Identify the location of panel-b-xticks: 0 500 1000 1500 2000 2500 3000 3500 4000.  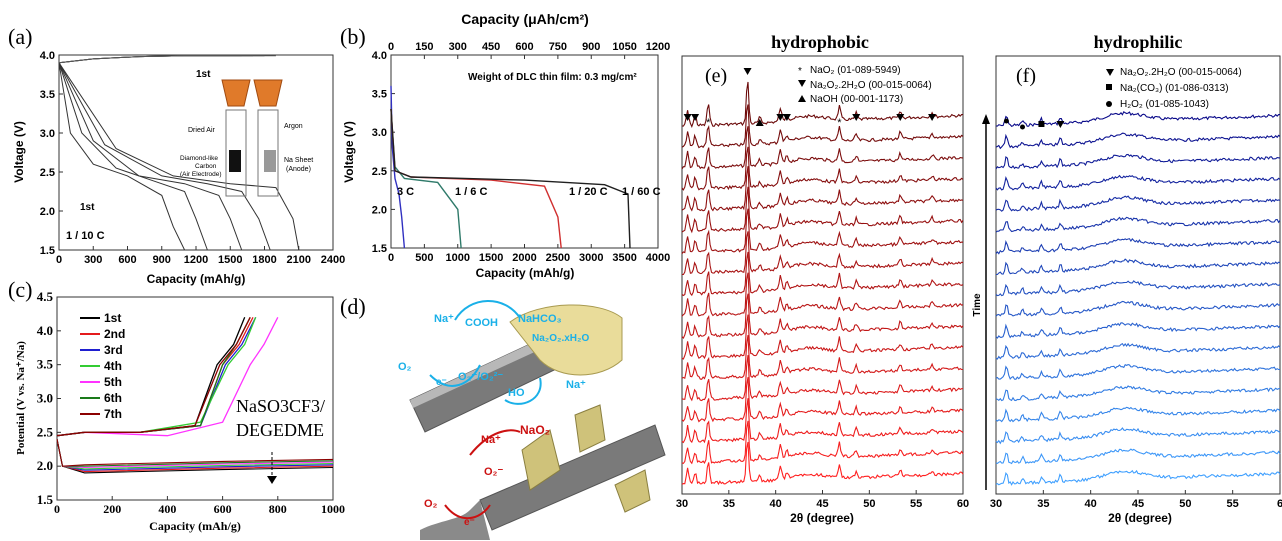
(529, 254).